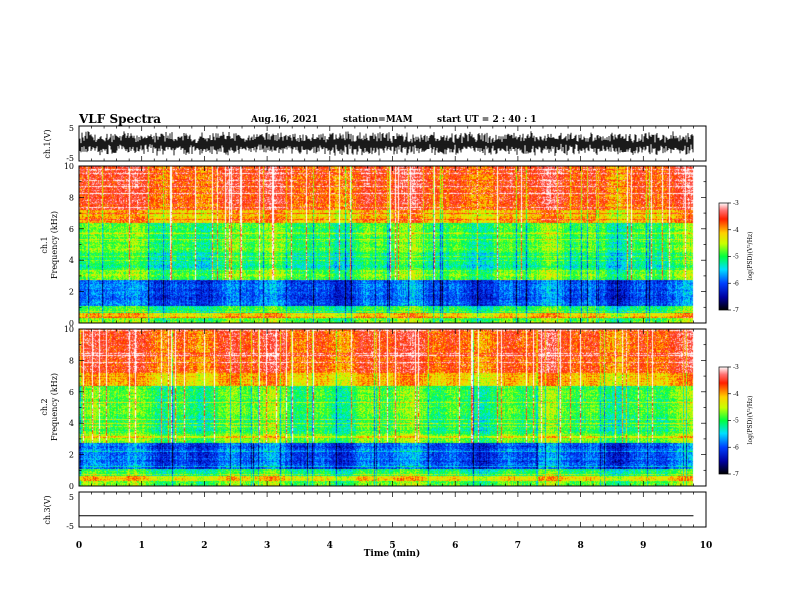 The width and height of the screenshot is (792, 612). What do you see at coordinates (71, 497) in the screenshot?
I see `wf3-ytick-top: 5` at bounding box center [71, 497].